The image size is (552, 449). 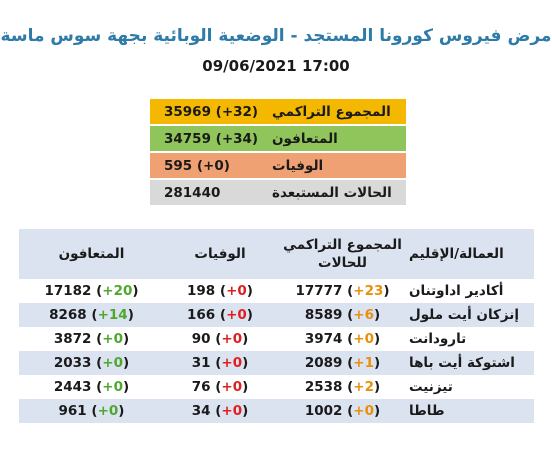 What do you see at coordinates (201, 315) in the screenshot?
I see `deaths-value: 166` at bounding box center [201, 315].